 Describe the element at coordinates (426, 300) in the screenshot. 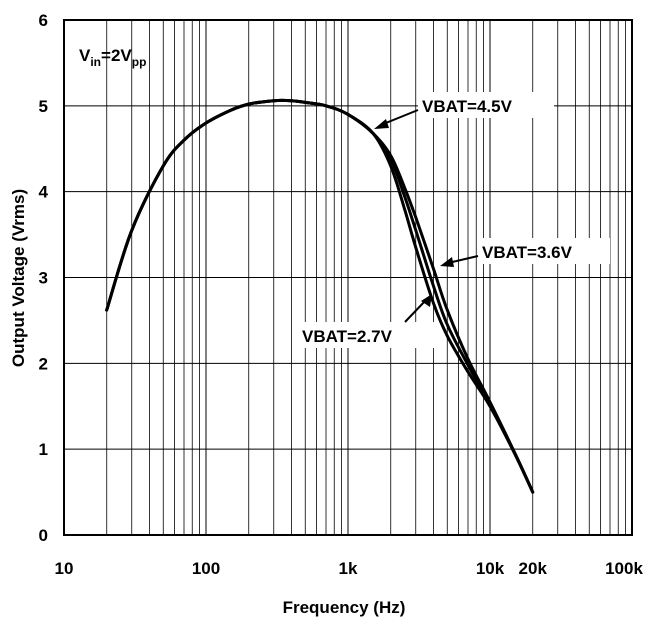

I see `vbat27-arrowhead` at that location.